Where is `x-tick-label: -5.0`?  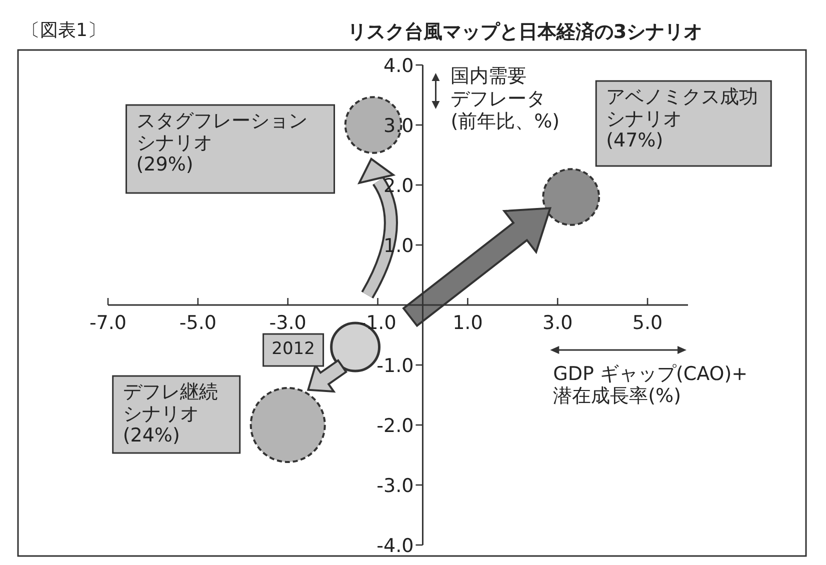
x-tick-label: -5.0 is located at coordinates (197, 323).